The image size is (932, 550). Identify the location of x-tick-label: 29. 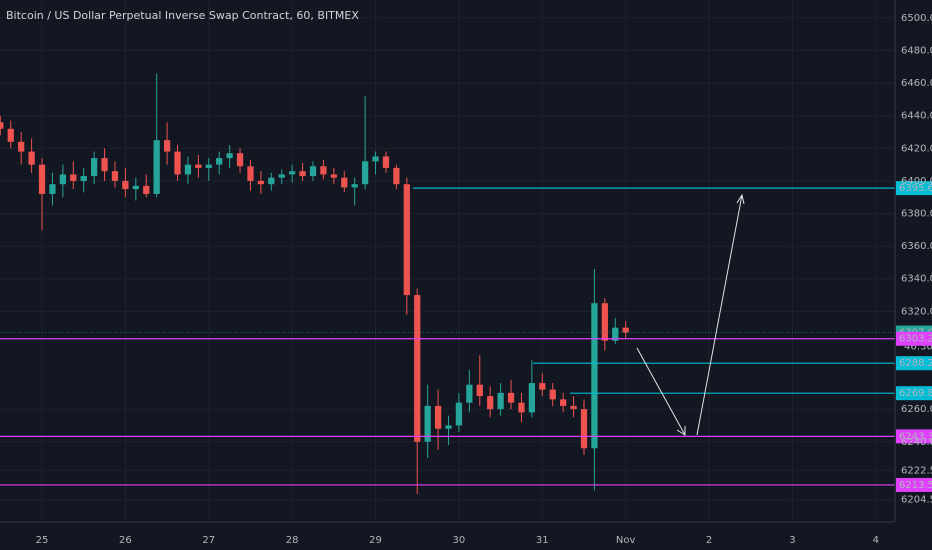
(375, 540).